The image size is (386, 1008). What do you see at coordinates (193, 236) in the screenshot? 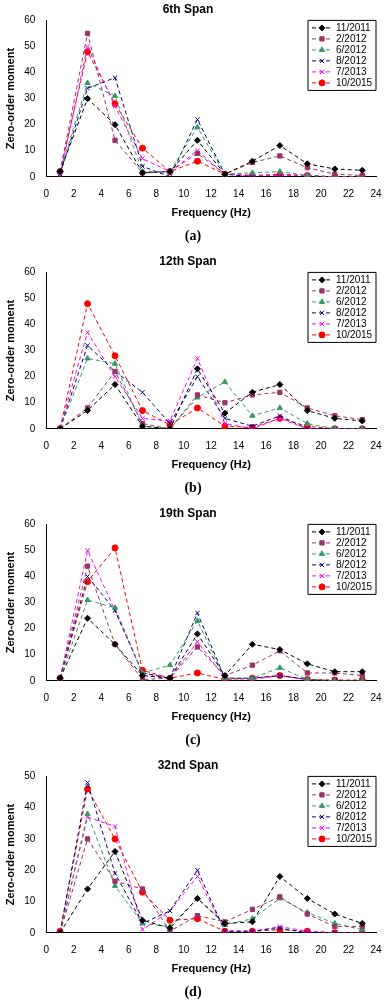
I see `text: (a)` at bounding box center [193, 236].